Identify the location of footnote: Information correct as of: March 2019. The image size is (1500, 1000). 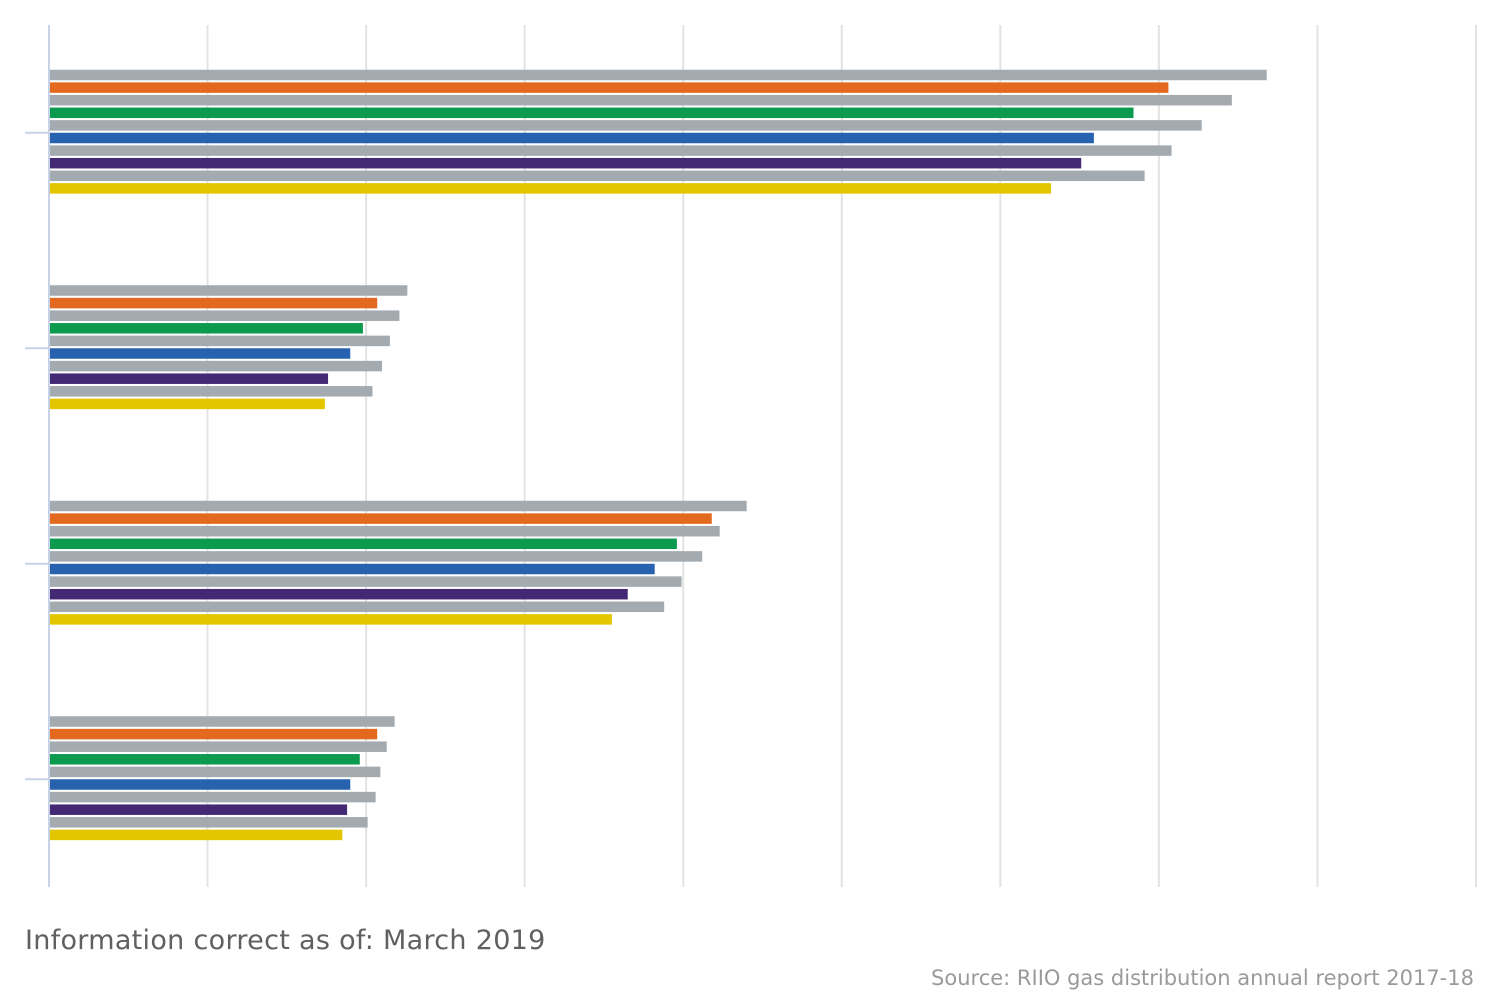
(285, 940).